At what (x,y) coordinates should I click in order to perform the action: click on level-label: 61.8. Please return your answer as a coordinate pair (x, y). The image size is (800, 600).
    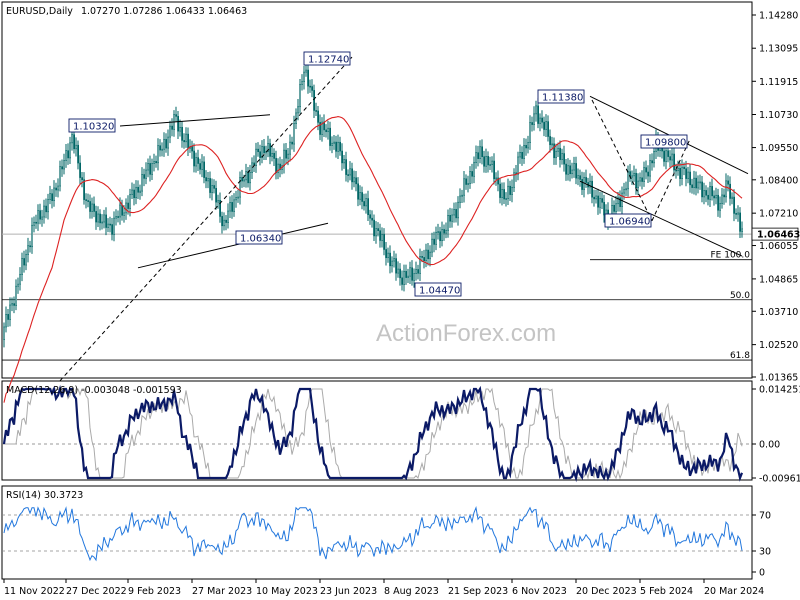
    Looking at the image, I should click on (740, 356).